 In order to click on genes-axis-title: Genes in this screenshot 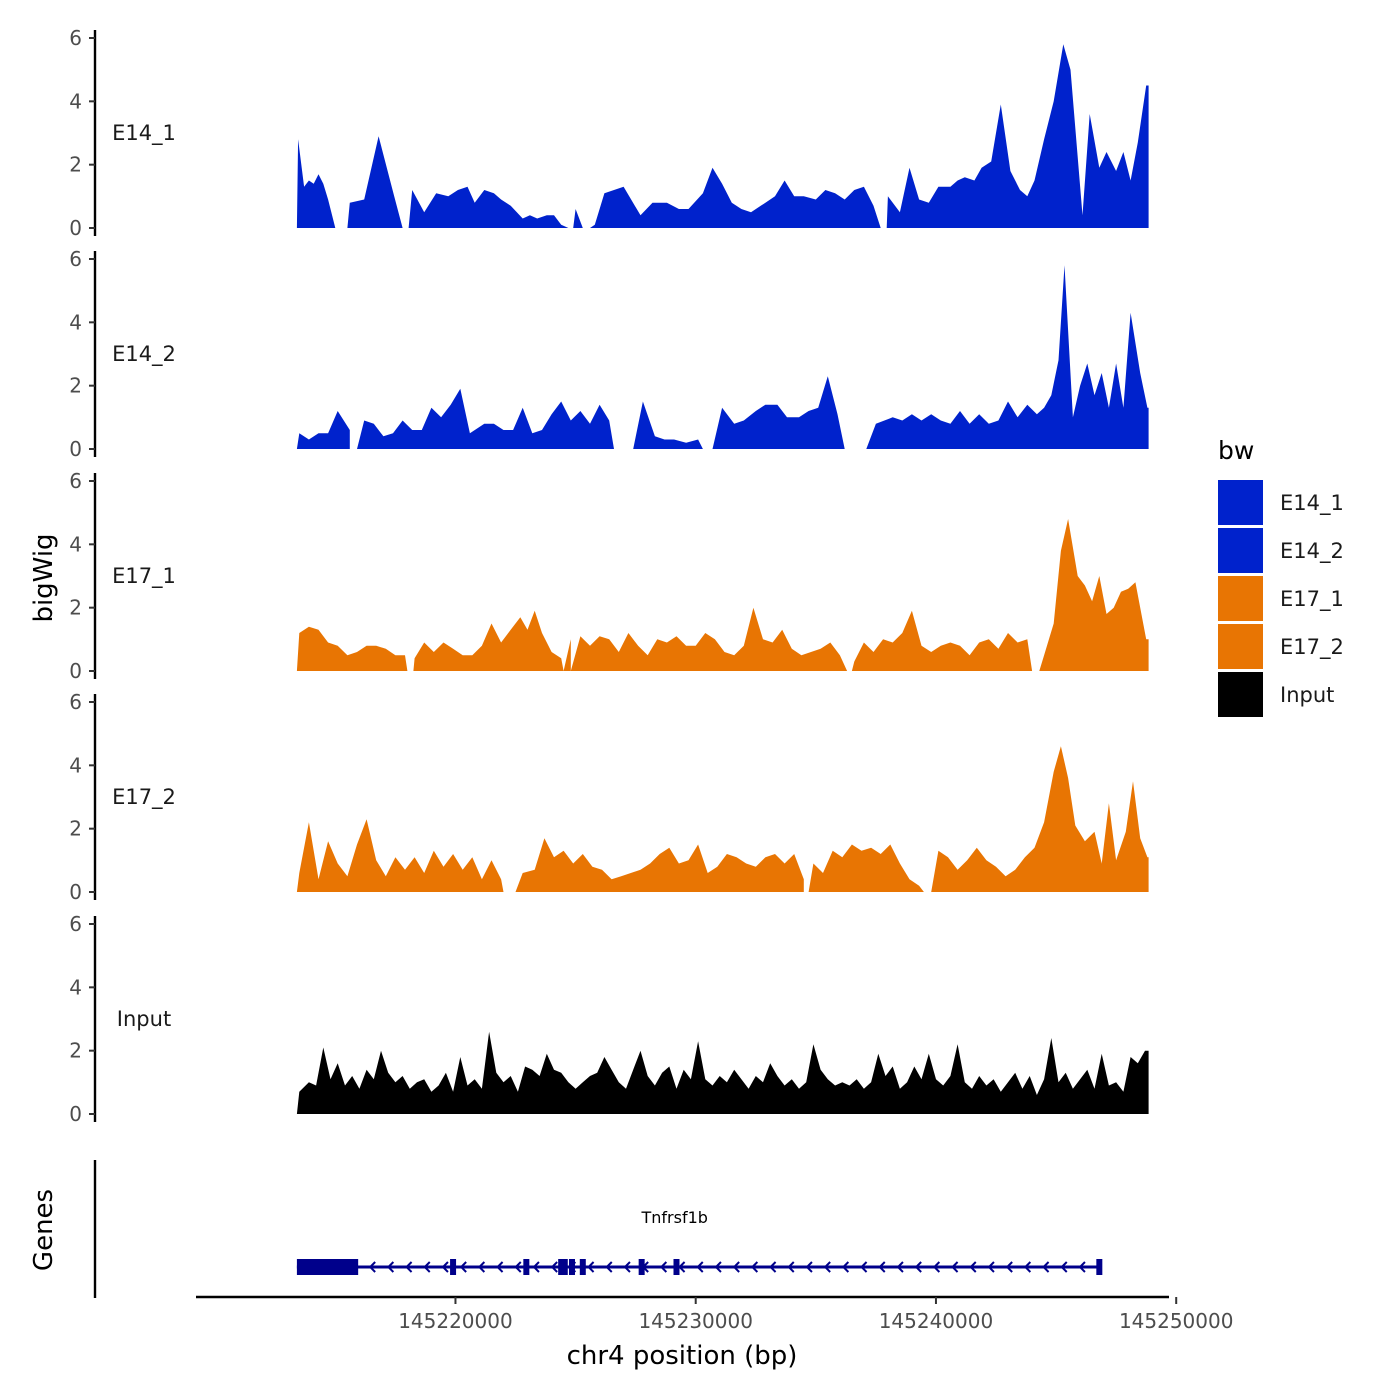, I will do `click(44, 1230)`.